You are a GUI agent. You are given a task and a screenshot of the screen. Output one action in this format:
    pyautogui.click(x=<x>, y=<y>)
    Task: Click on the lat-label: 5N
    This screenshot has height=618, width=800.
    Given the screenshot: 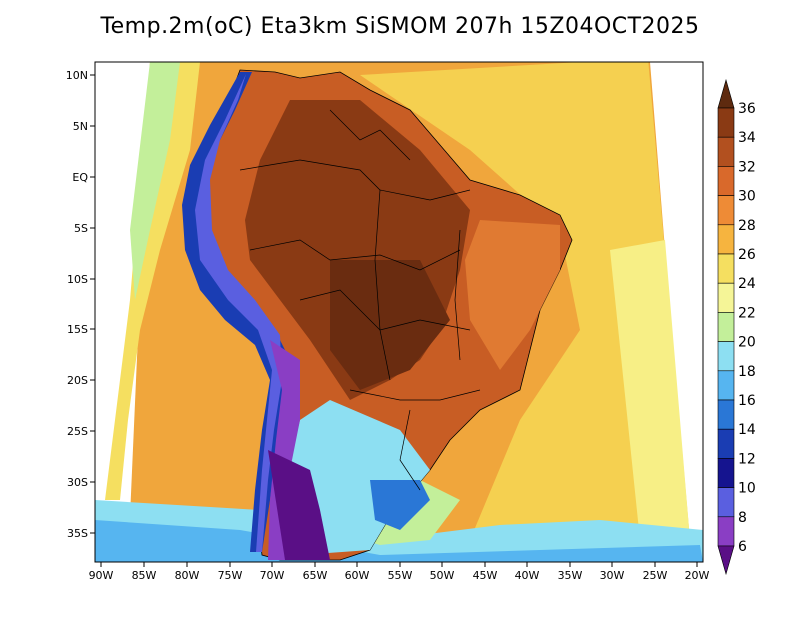 What is the action you would take?
    pyautogui.click(x=80, y=126)
    